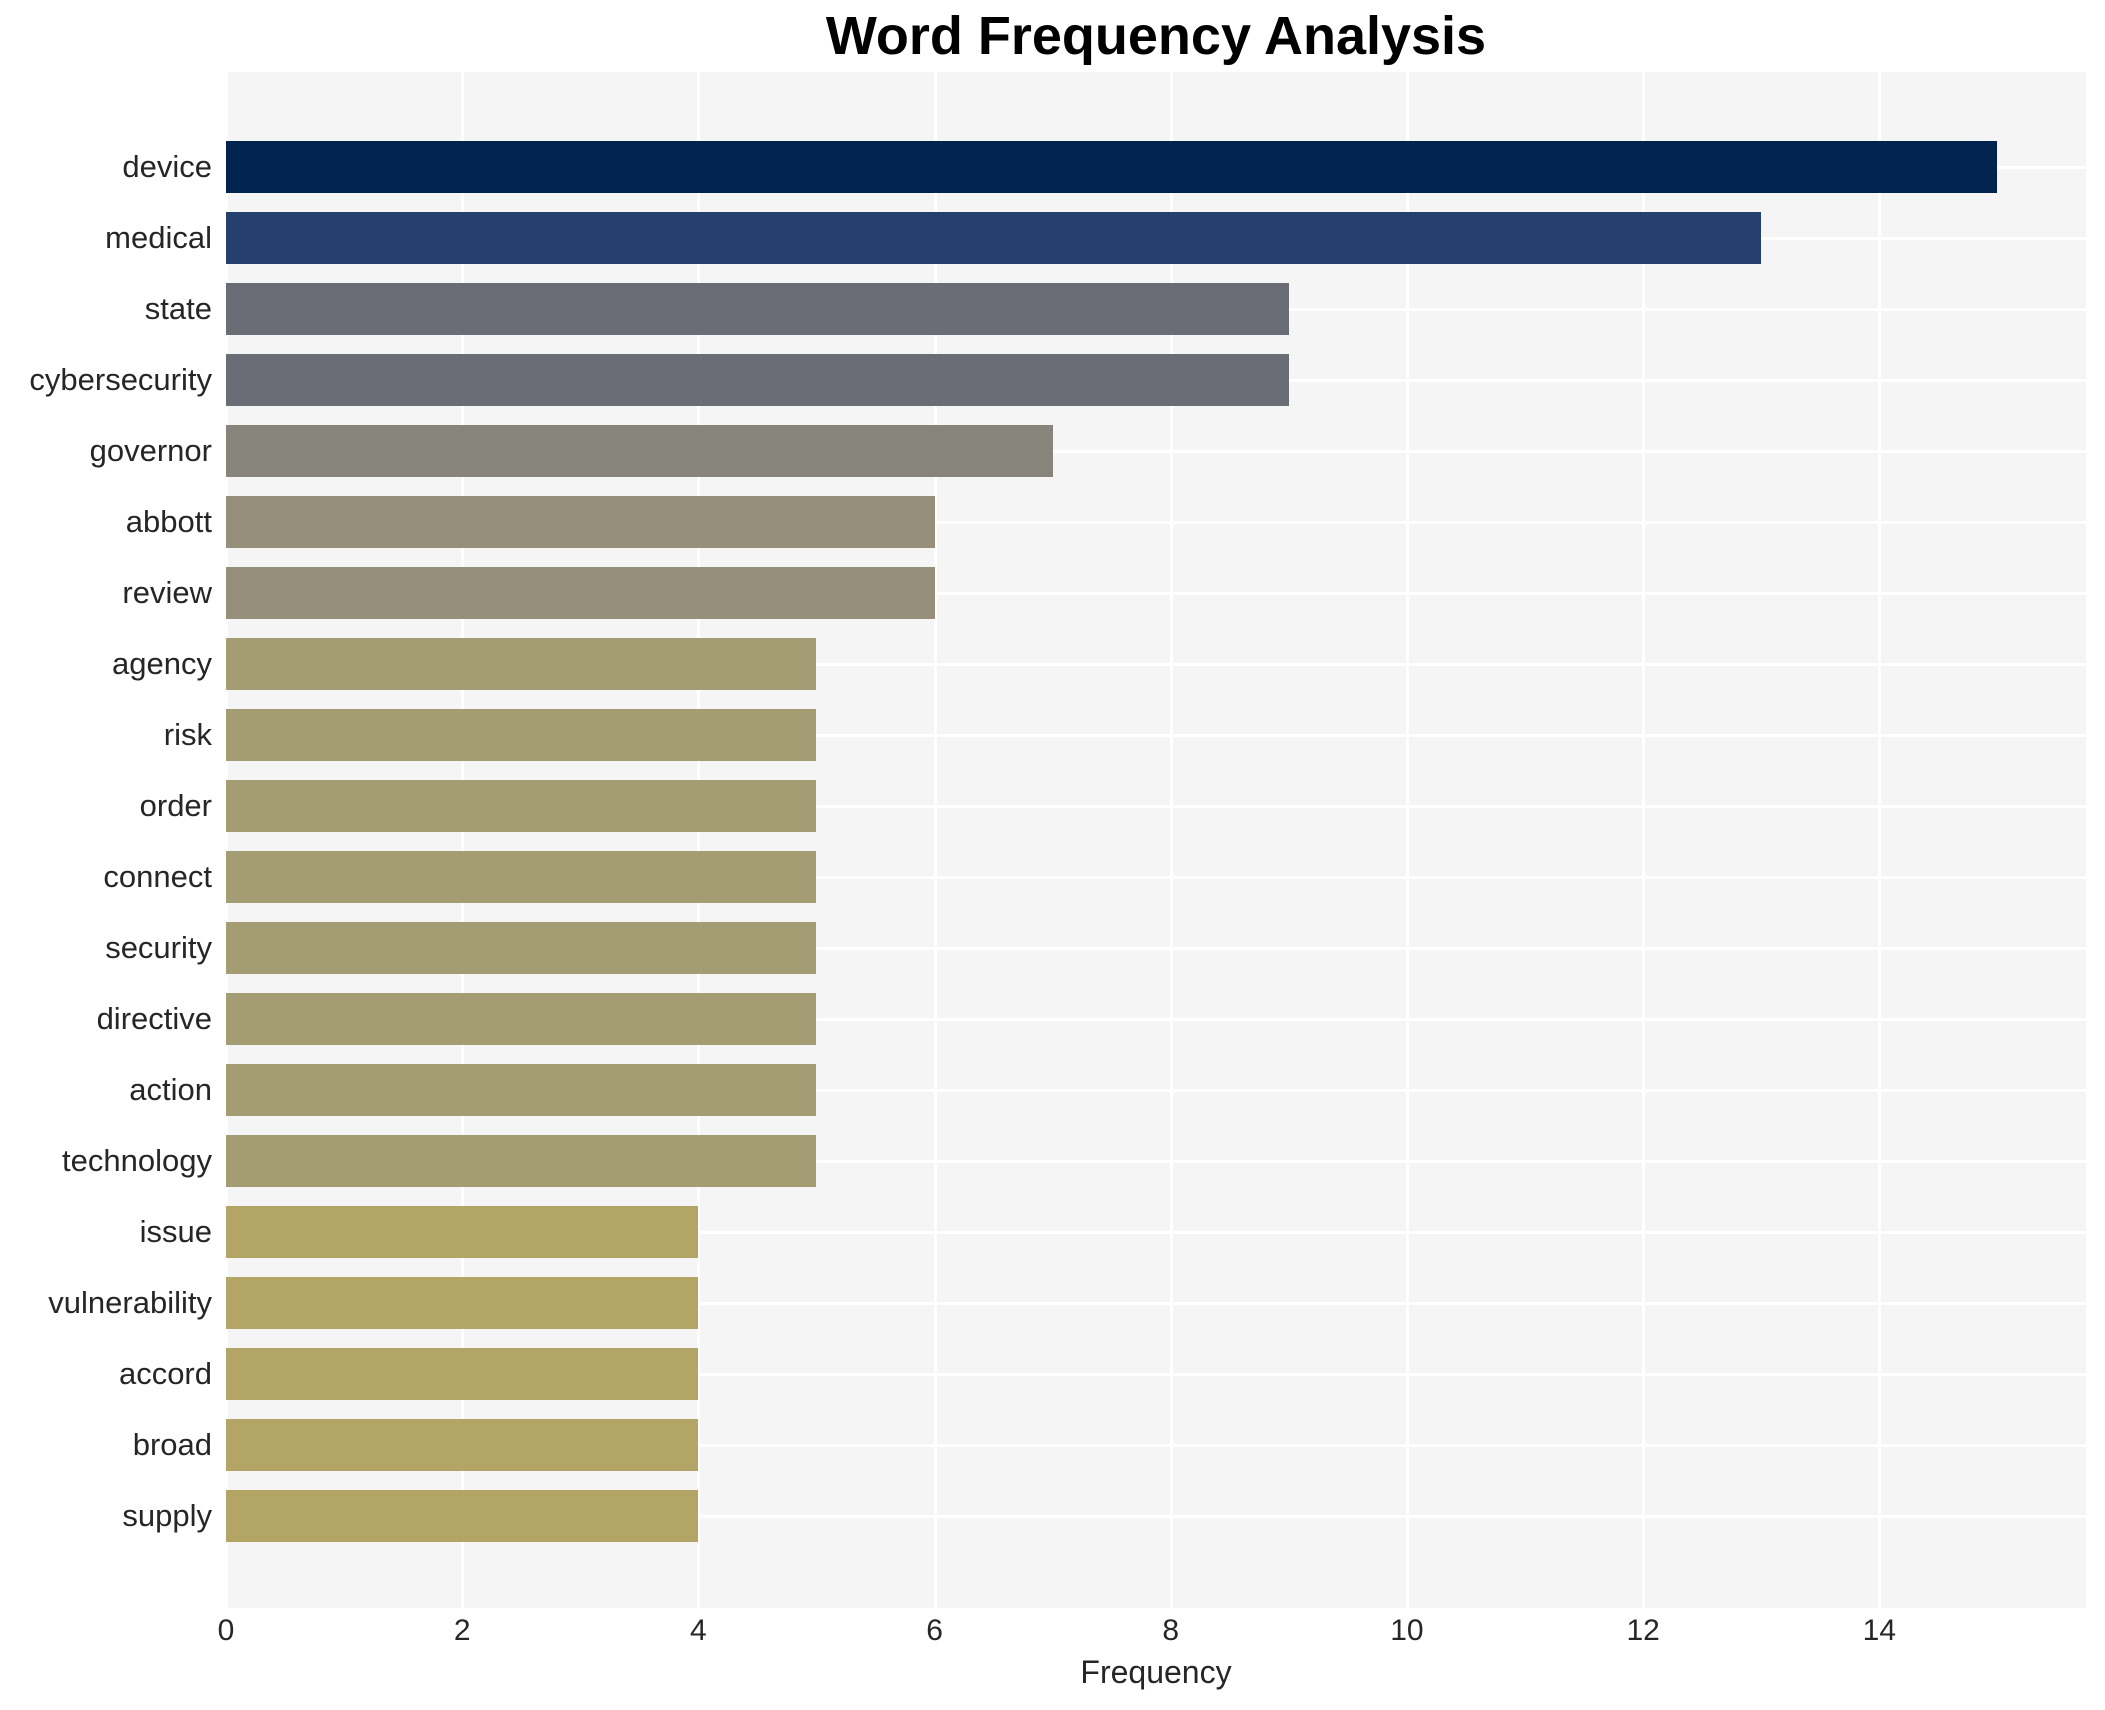 The height and width of the screenshot is (1710, 2105). I want to click on y-axis-tick-label: risk, so click(187, 734).